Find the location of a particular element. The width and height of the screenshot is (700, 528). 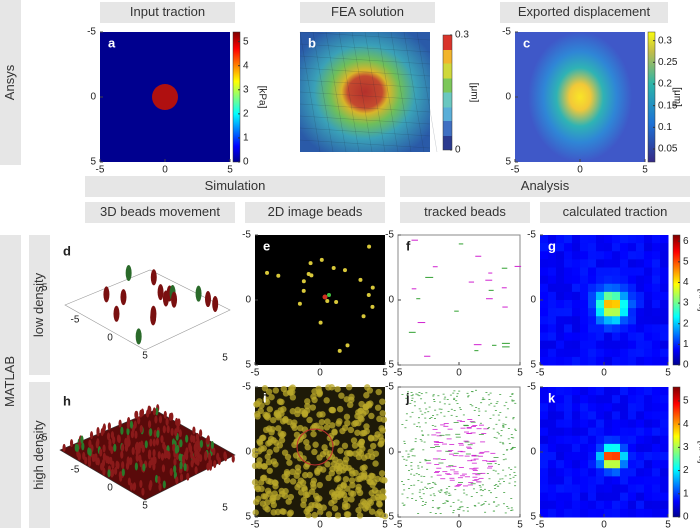

colorbar-label: 1 is located at coordinates (246, 138).